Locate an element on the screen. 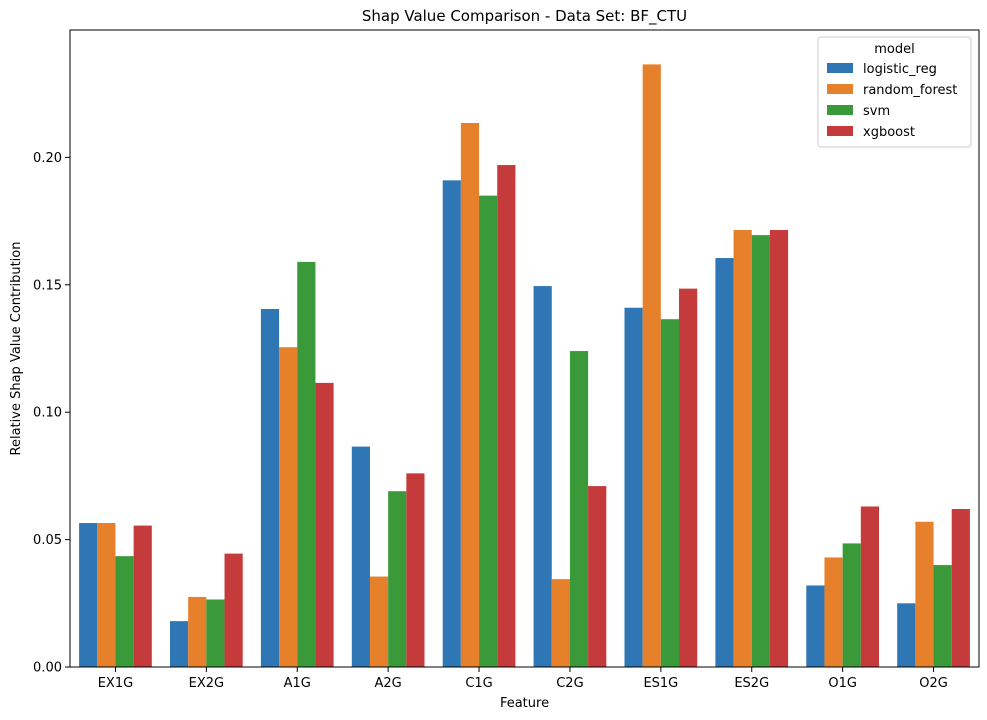  legend-title: model is located at coordinates (894, 49).